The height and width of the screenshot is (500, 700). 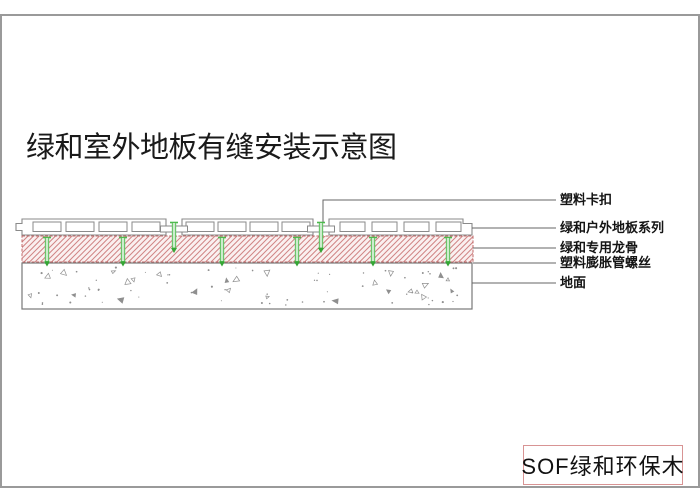 I want to click on label-deck-board-series: 绿和户外地板系列, so click(x=612, y=227).